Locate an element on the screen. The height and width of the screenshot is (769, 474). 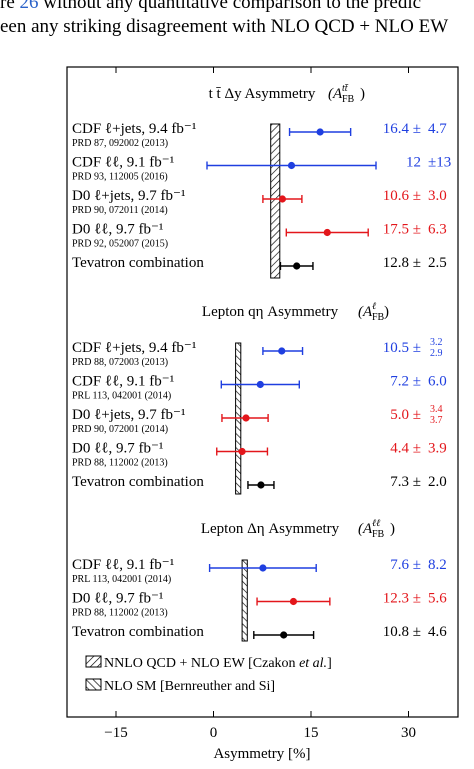
x-tick-label: 30 is located at coordinates (408, 733).